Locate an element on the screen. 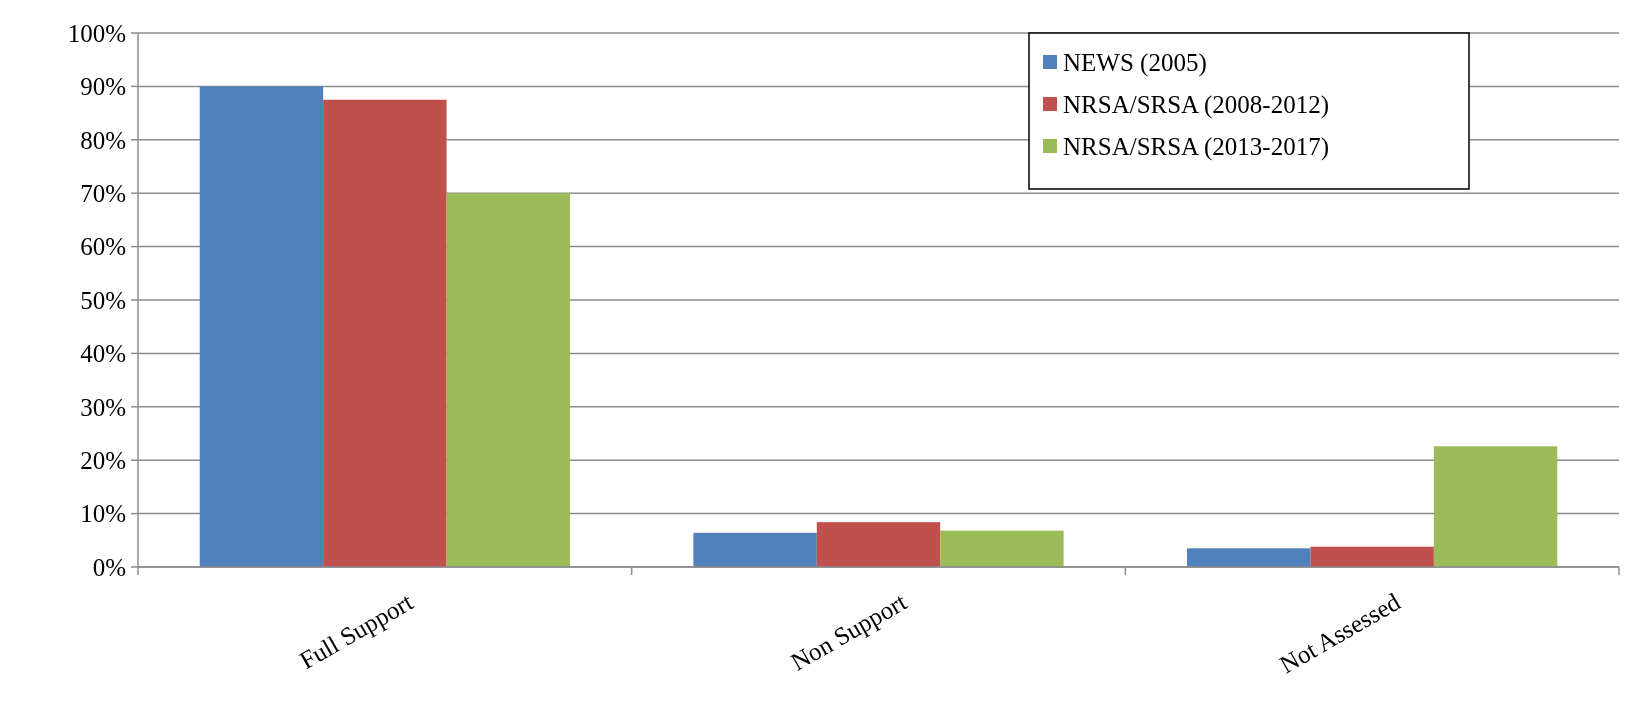  y-tick-label: 60% is located at coordinates (103, 247).